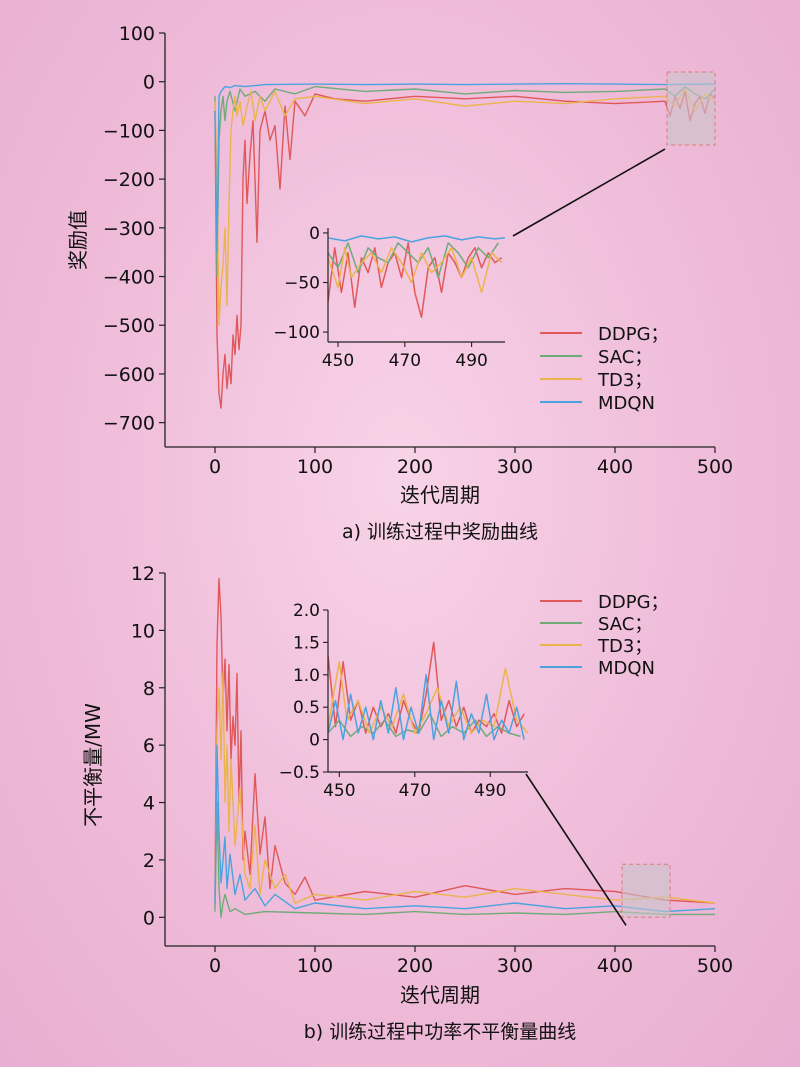 Image resolution: width=800 pixels, height=1067 pixels. I want to click on y-tick-label: 4, so click(149, 804).